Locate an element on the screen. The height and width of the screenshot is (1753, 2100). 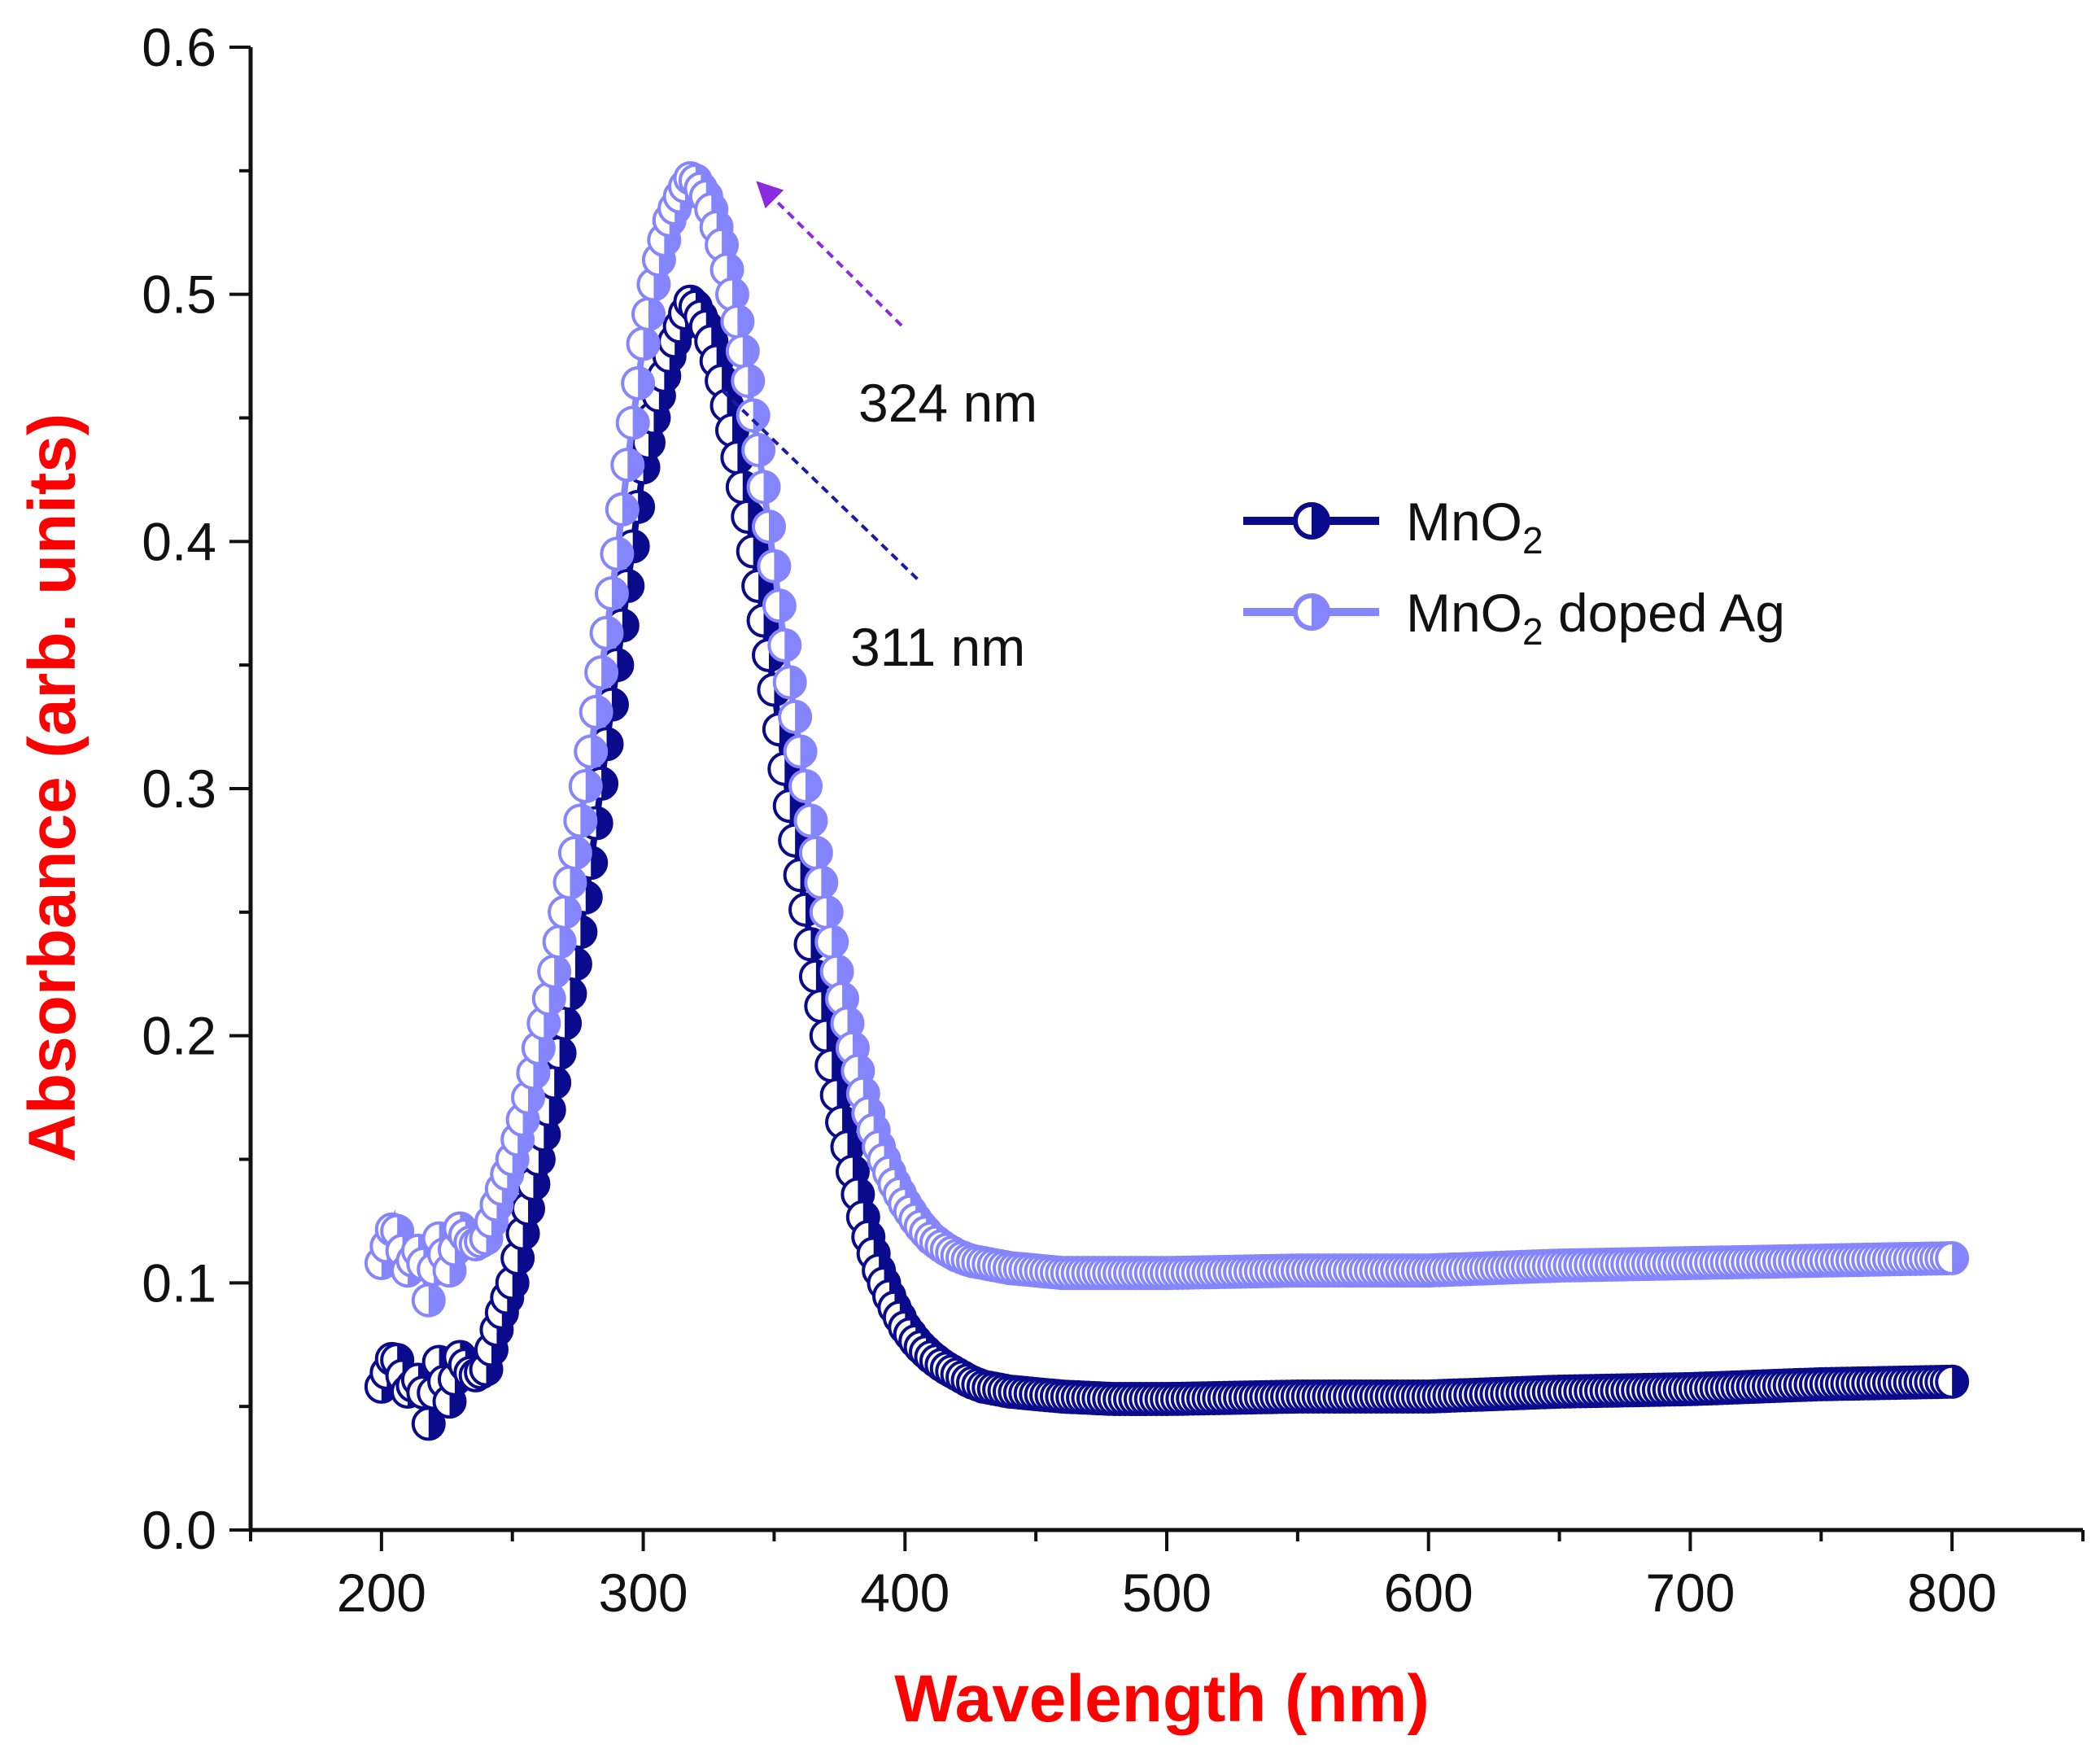
y-tick-label: 0.1 is located at coordinates (179, 1282).